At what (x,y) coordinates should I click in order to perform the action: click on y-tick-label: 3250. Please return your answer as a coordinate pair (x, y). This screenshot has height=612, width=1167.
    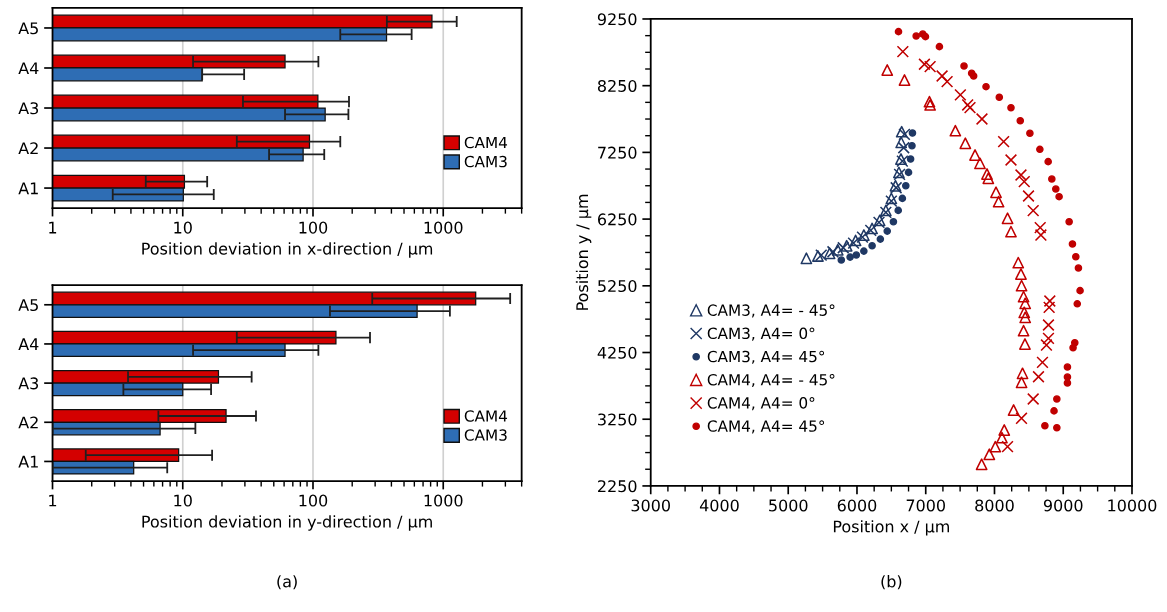
    Looking at the image, I should click on (617, 419).